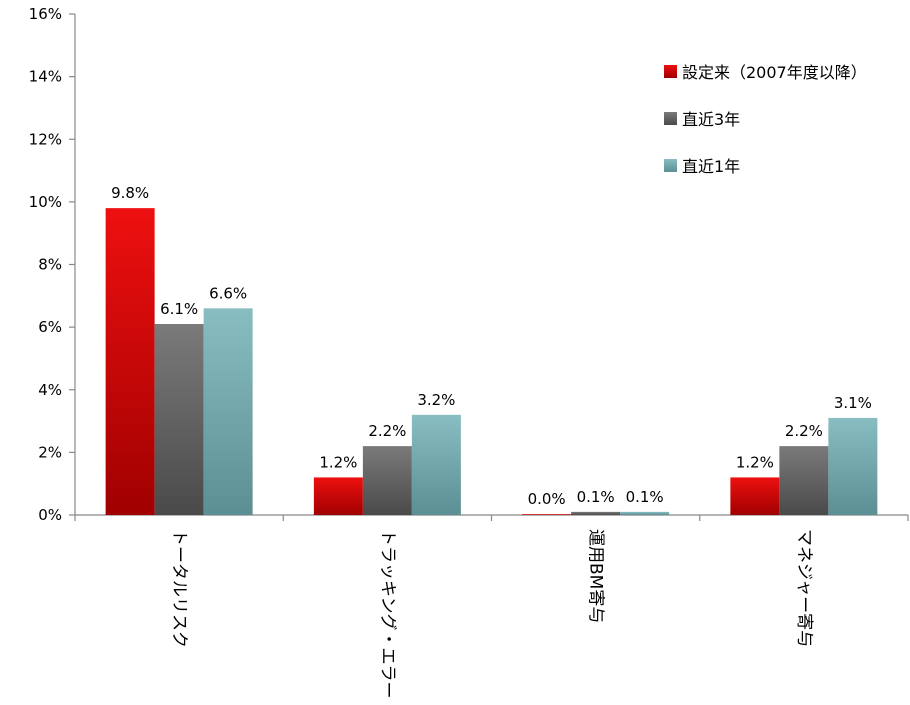  Describe the element at coordinates (50, 452) in the screenshot. I see `y-tick-label: 2%` at that location.